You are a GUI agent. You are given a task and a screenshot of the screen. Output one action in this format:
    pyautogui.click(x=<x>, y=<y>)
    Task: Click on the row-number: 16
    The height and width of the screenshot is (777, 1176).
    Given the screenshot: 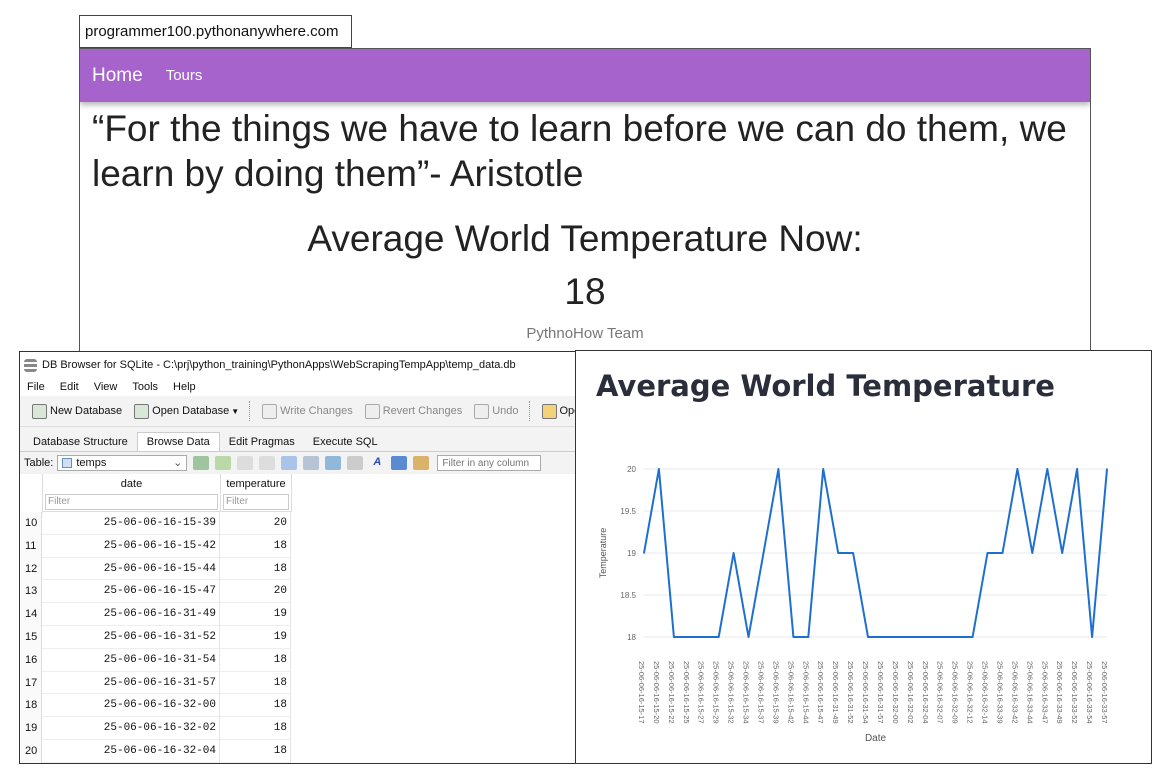 What is the action you would take?
    pyautogui.click(x=31, y=660)
    